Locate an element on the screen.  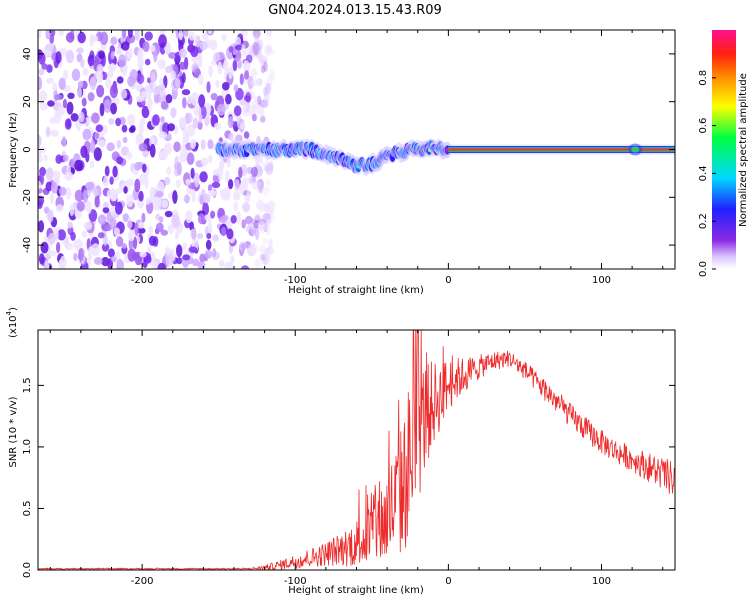
colorbar-tick-label: 0.2 is located at coordinates (703, 221).